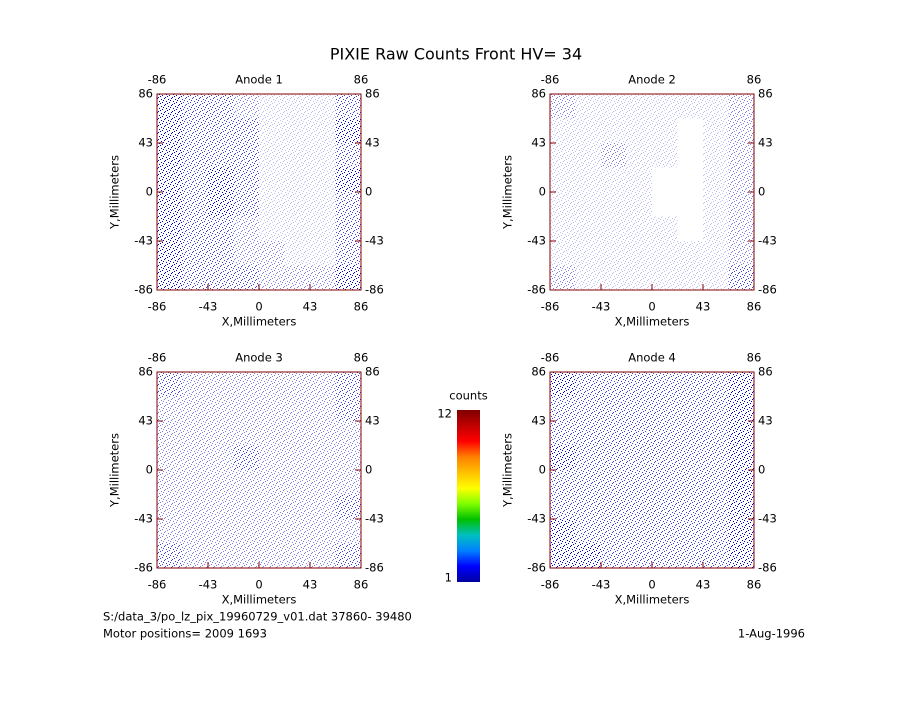 This screenshot has height=705, width=913. I want to click on colorbar-label: counts, so click(468, 396).